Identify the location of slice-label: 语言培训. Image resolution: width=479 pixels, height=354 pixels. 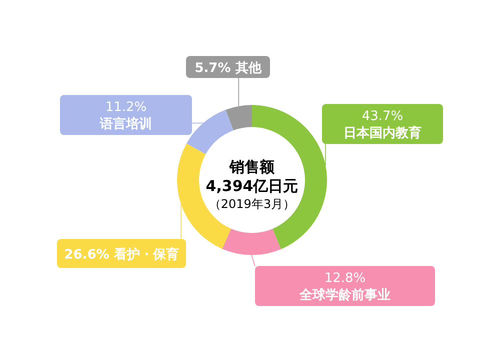
(125, 124).